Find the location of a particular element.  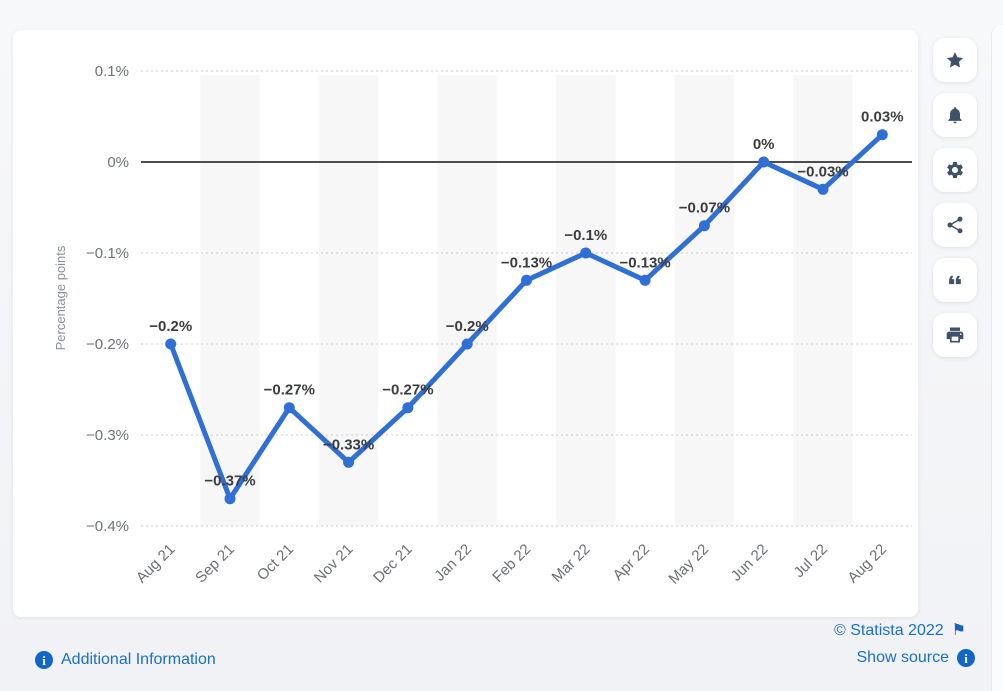

favorite-button is located at coordinates (955, 60).